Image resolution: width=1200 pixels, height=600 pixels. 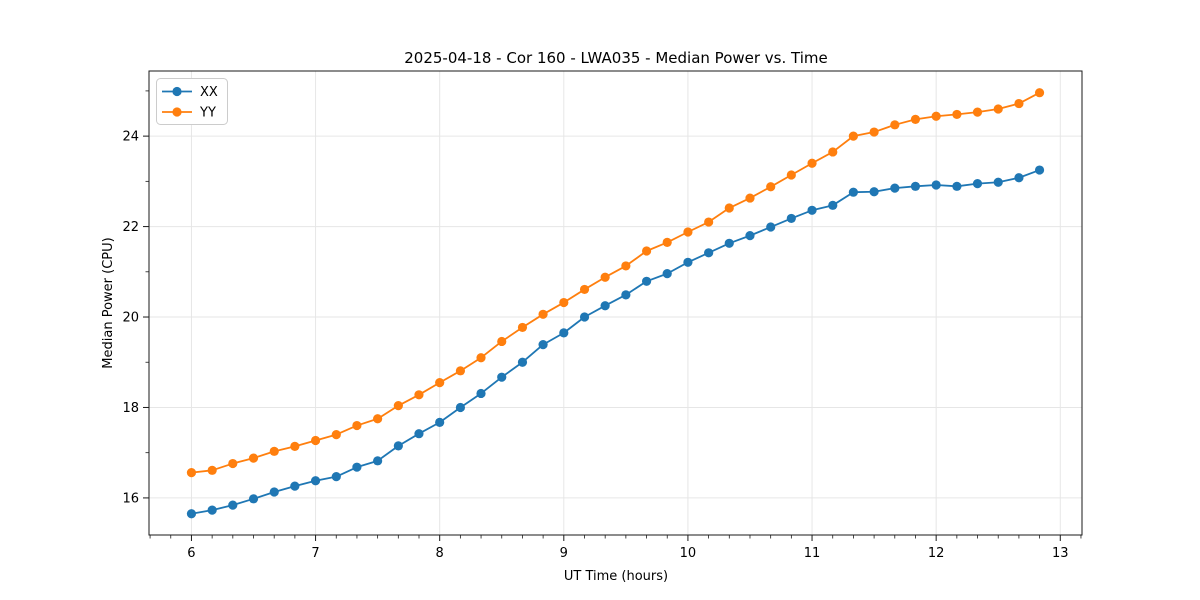 What do you see at coordinates (315, 553) in the screenshot?
I see `x-tick-label: 7` at bounding box center [315, 553].